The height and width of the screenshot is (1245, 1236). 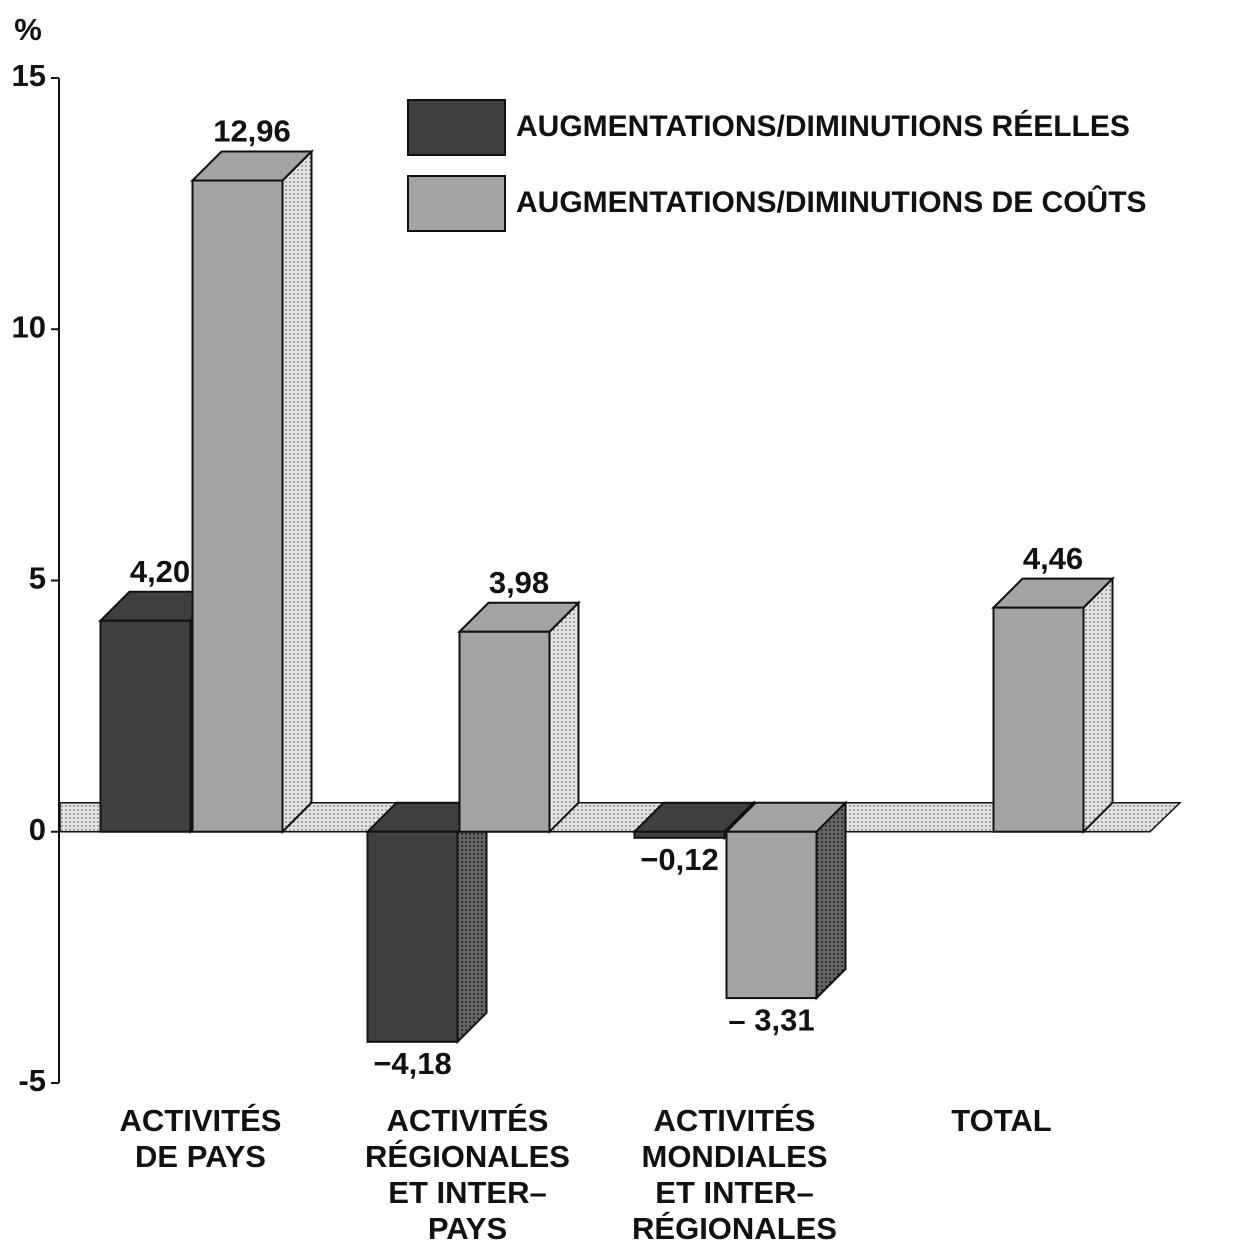 I want to click on y-tick-label: 10, so click(x=29, y=326).